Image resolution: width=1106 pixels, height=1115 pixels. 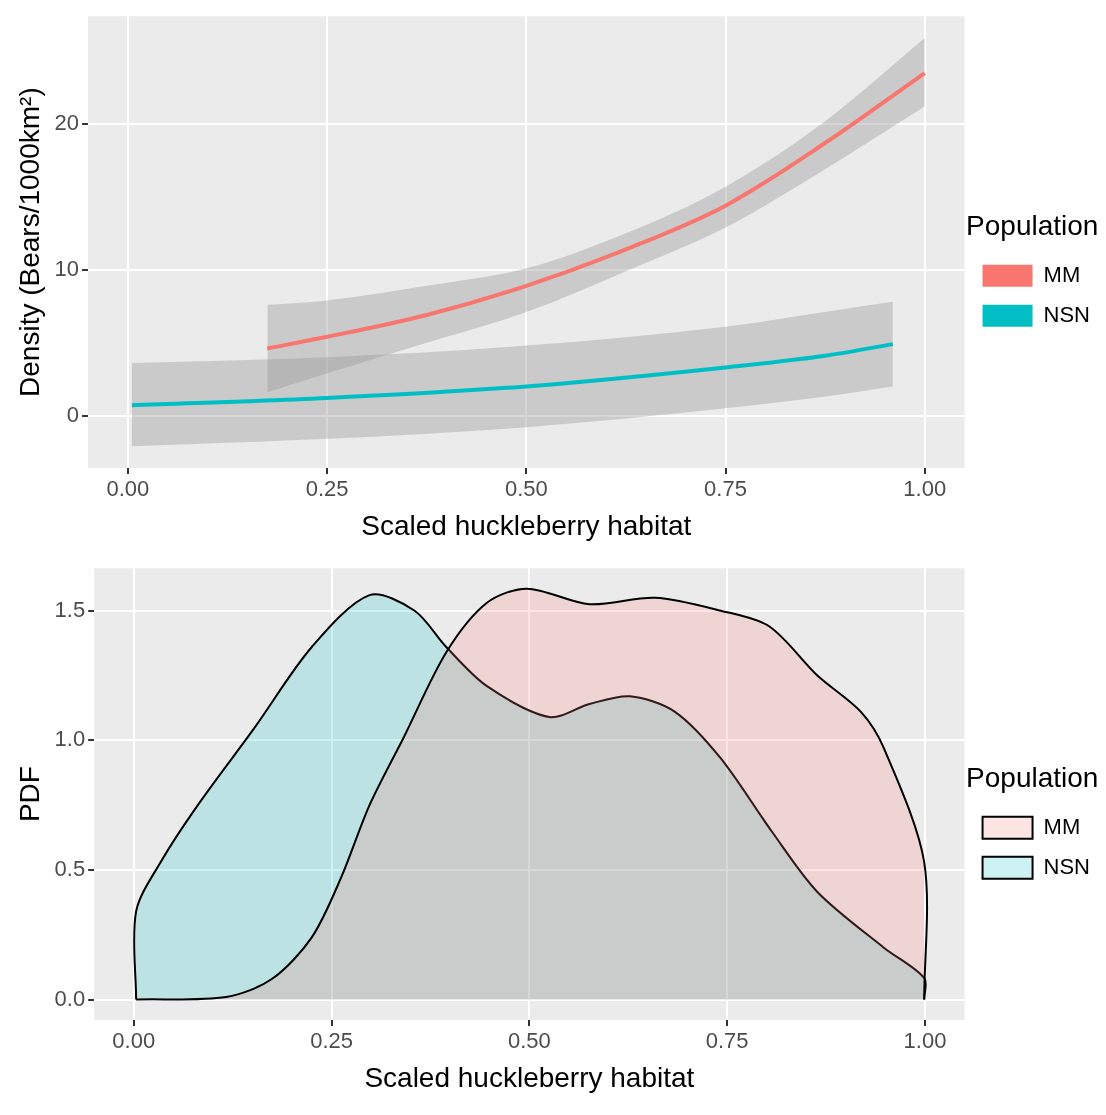 I want to click on y-tick-label: 0.5, so click(x=70, y=868).